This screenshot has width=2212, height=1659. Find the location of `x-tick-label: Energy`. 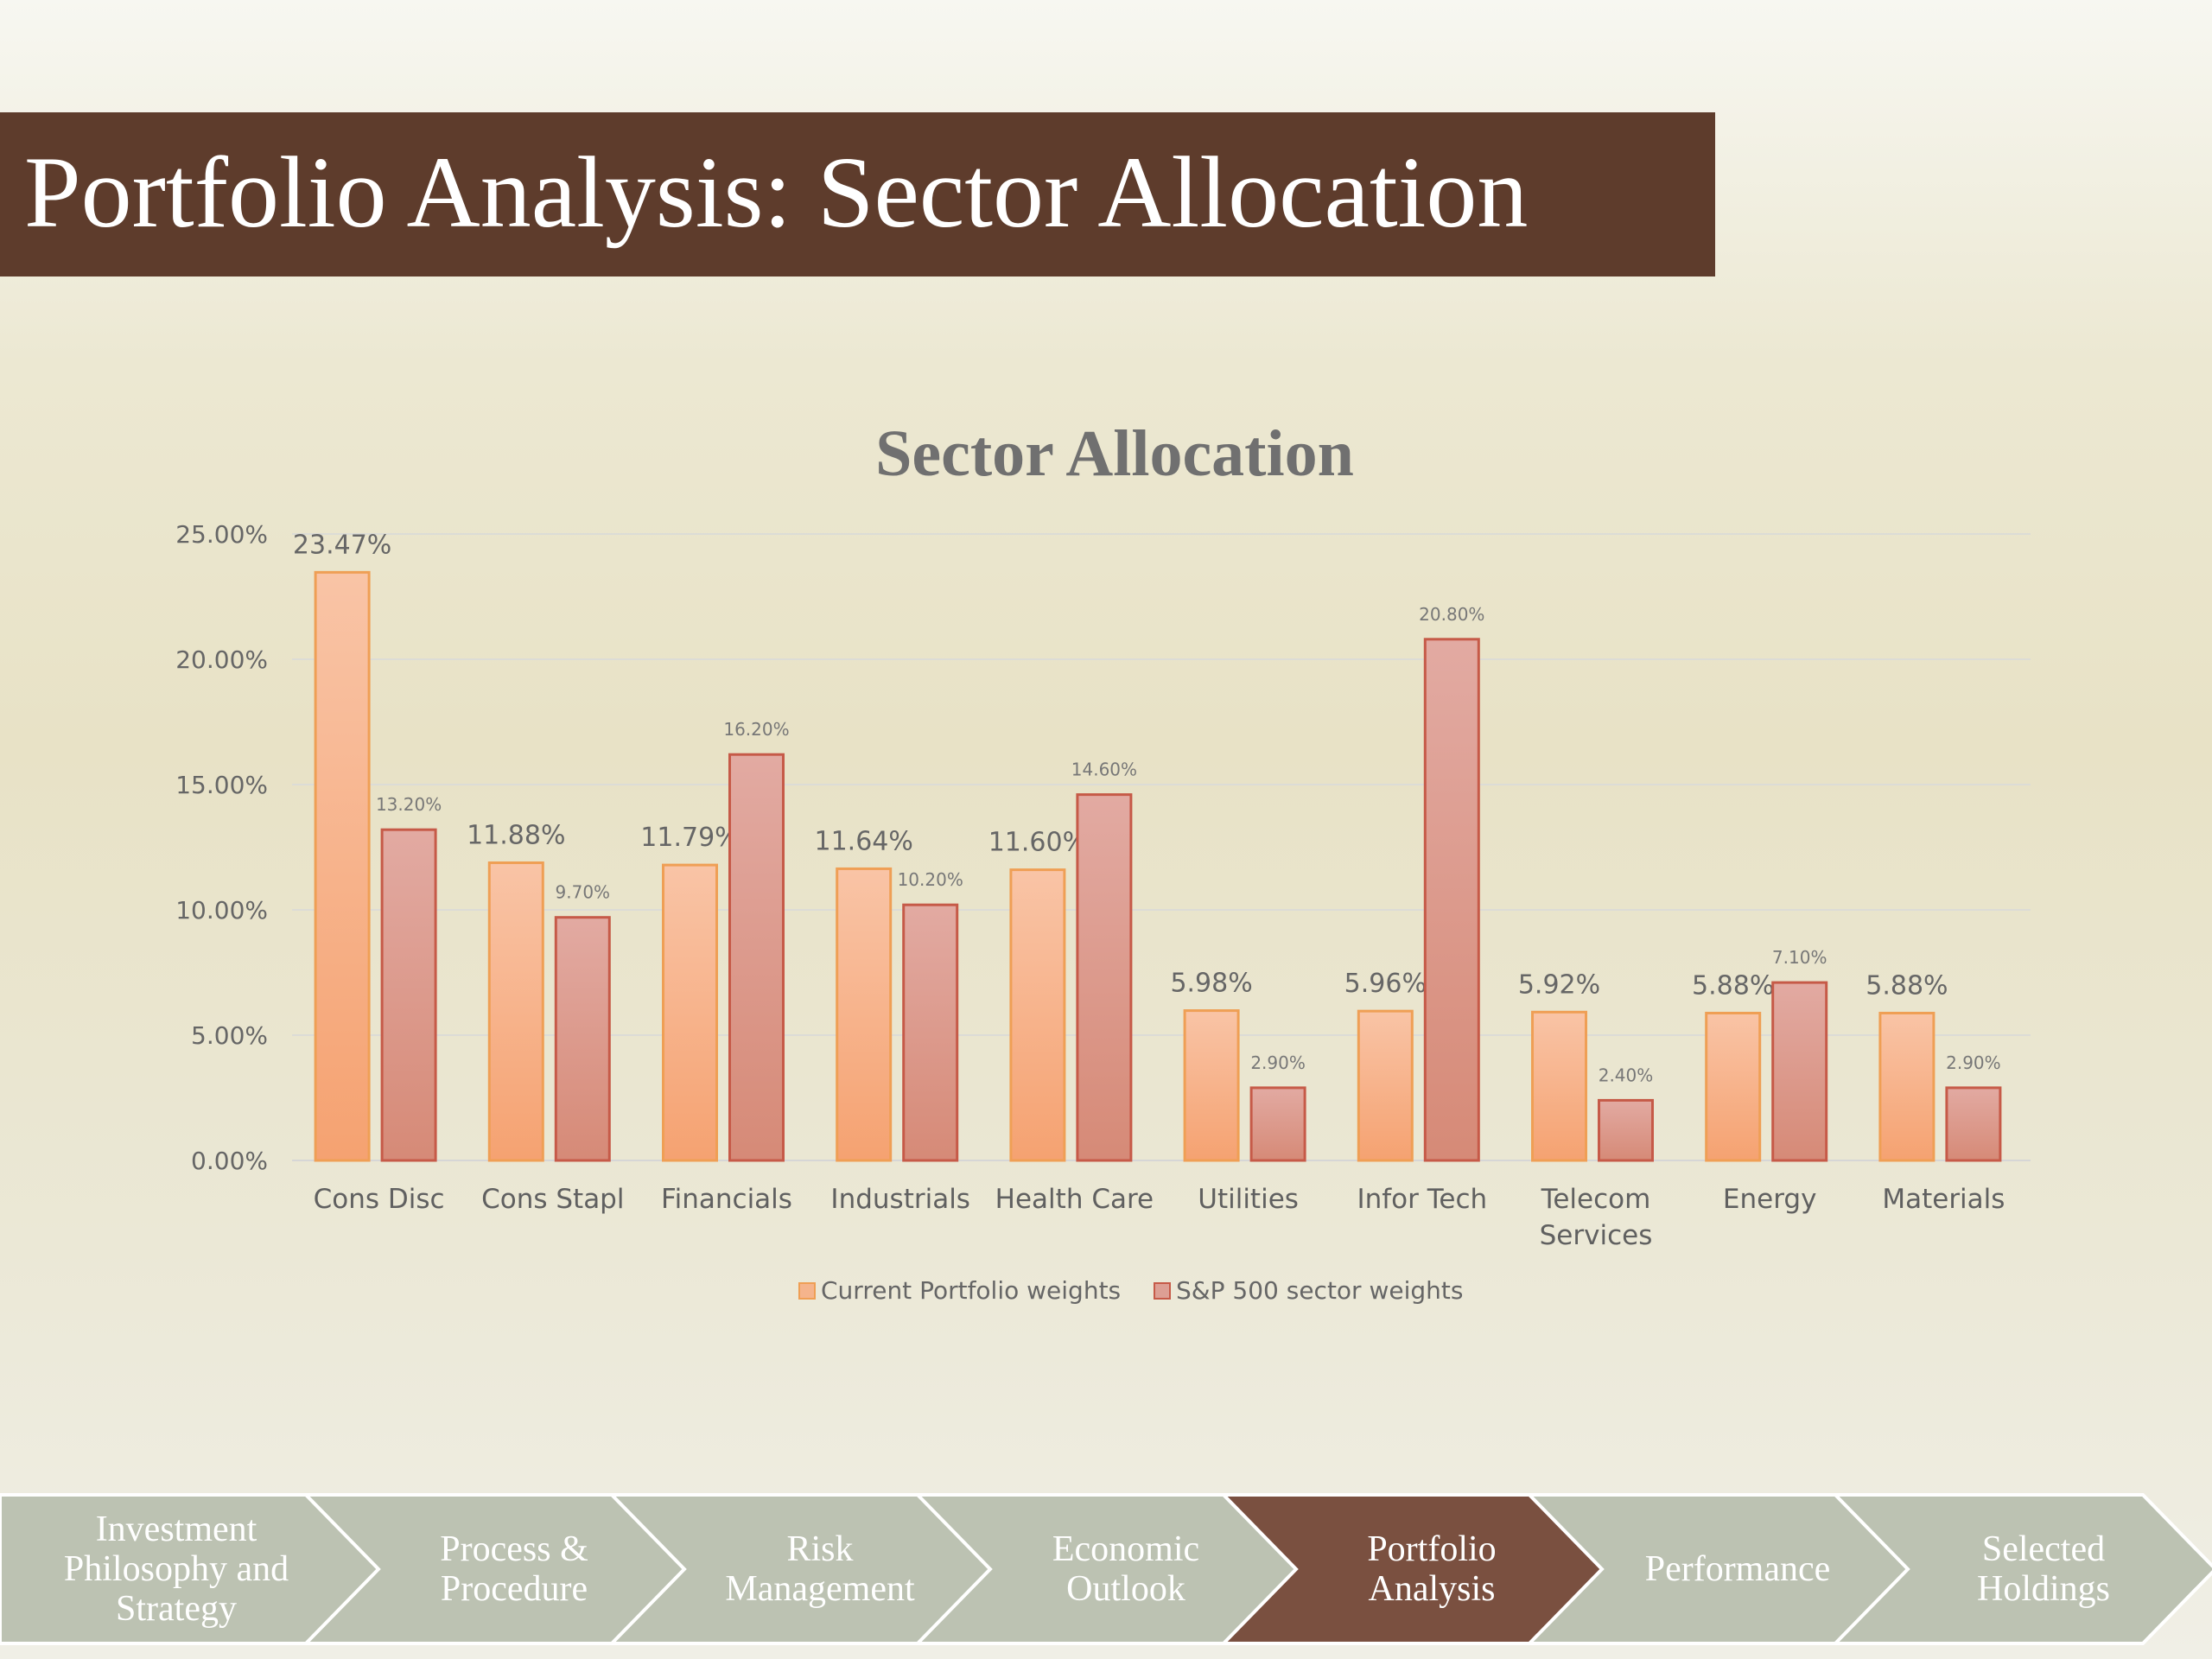

x-tick-label: Energy is located at coordinates (1770, 1199).